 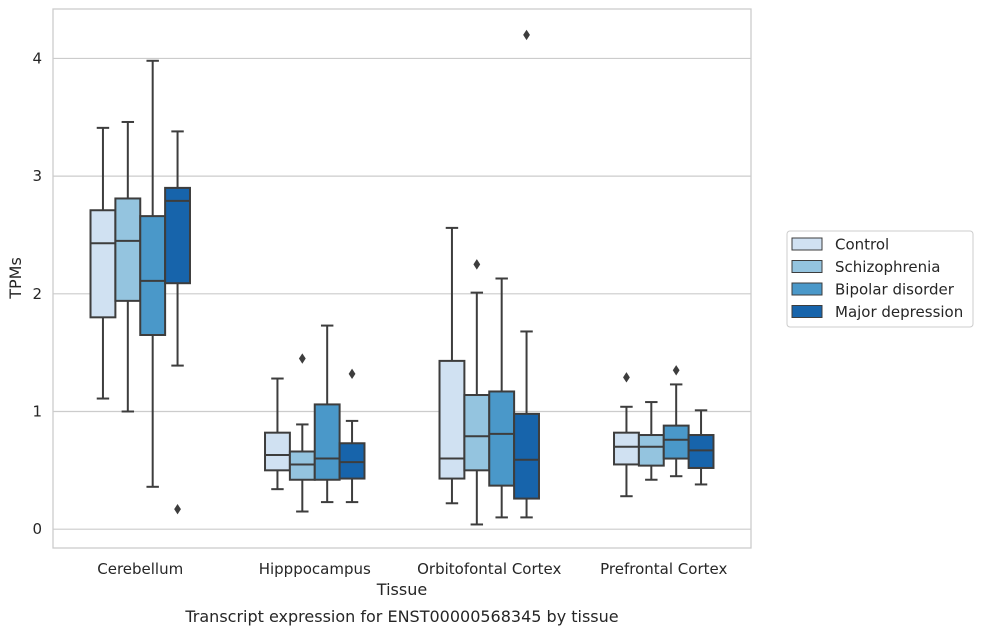 What do you see at coordinates (887, 267) in the screenshot?
I see `legend-label: Schizophrenia` at bounding box center [887, 267].